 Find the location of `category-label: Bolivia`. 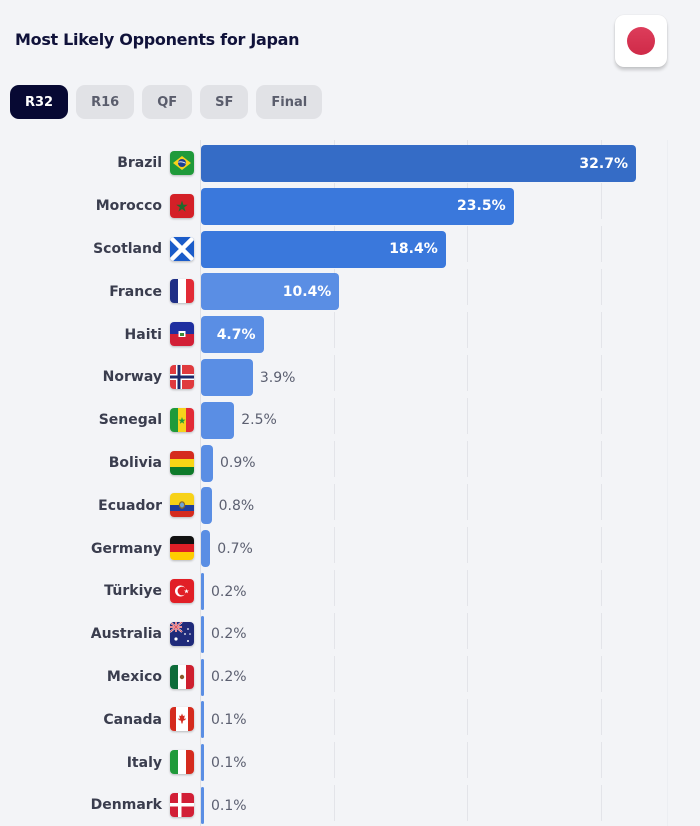

category-label: Bolivia is located at coordinates (135, 462).